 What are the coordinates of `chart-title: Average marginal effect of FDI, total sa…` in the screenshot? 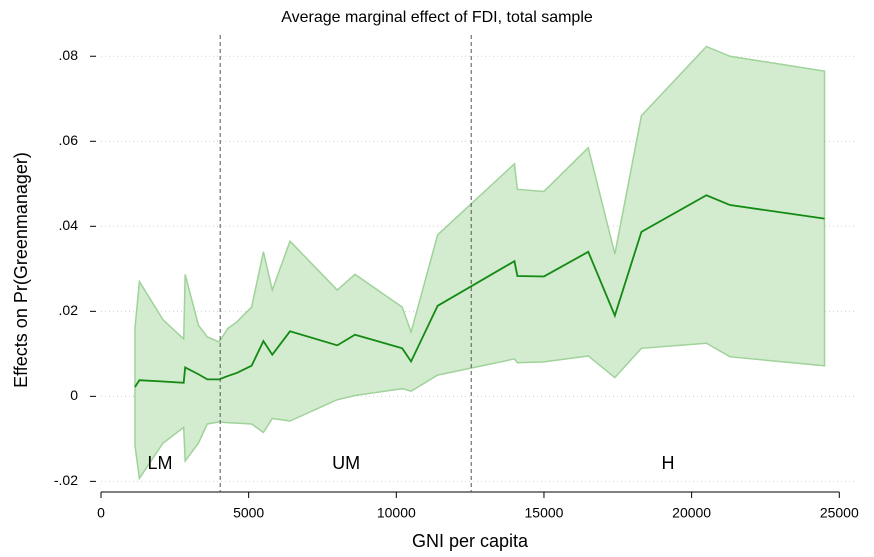 It's located at (437, 17).